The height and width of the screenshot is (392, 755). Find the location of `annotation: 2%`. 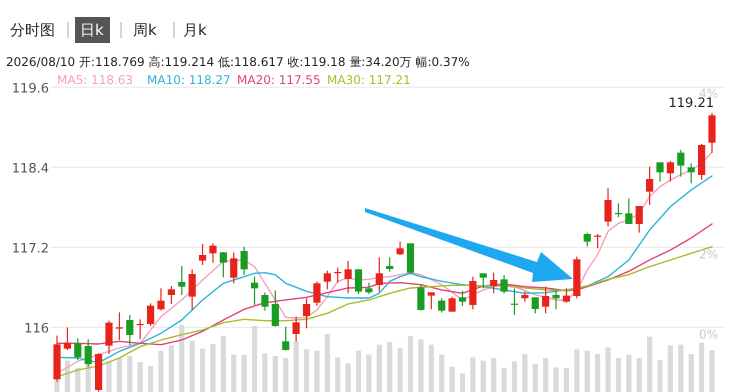

annotation: 2% is located at coordinates (708, 254).